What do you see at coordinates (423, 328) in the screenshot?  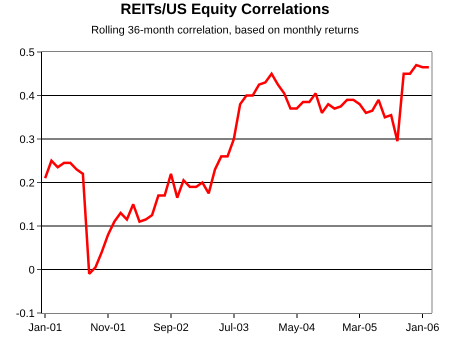 I see `x-tick-label: Jan-06` at bounding box center [423, 328].